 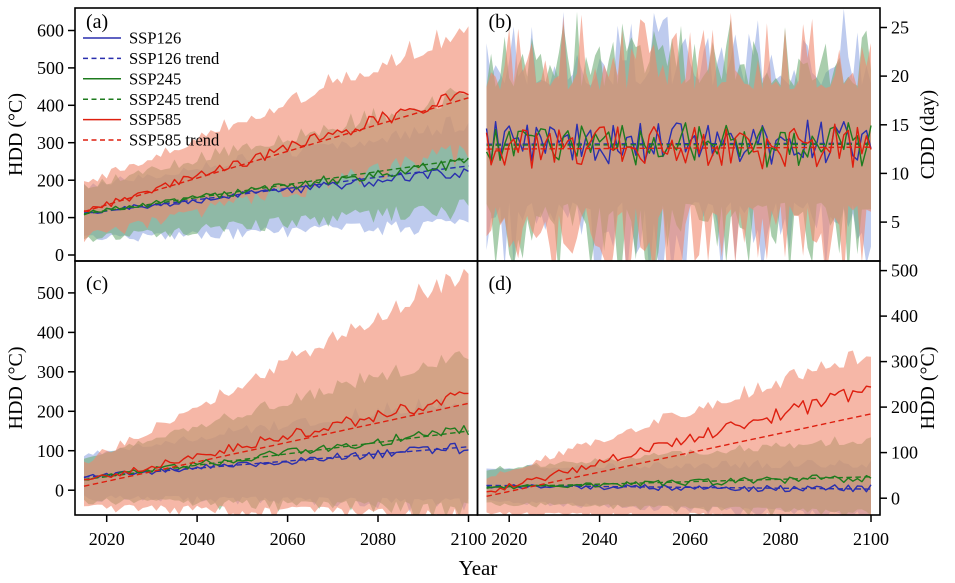 I want to click on legend-entry-label: SSP126, so click(x=155, y=38).